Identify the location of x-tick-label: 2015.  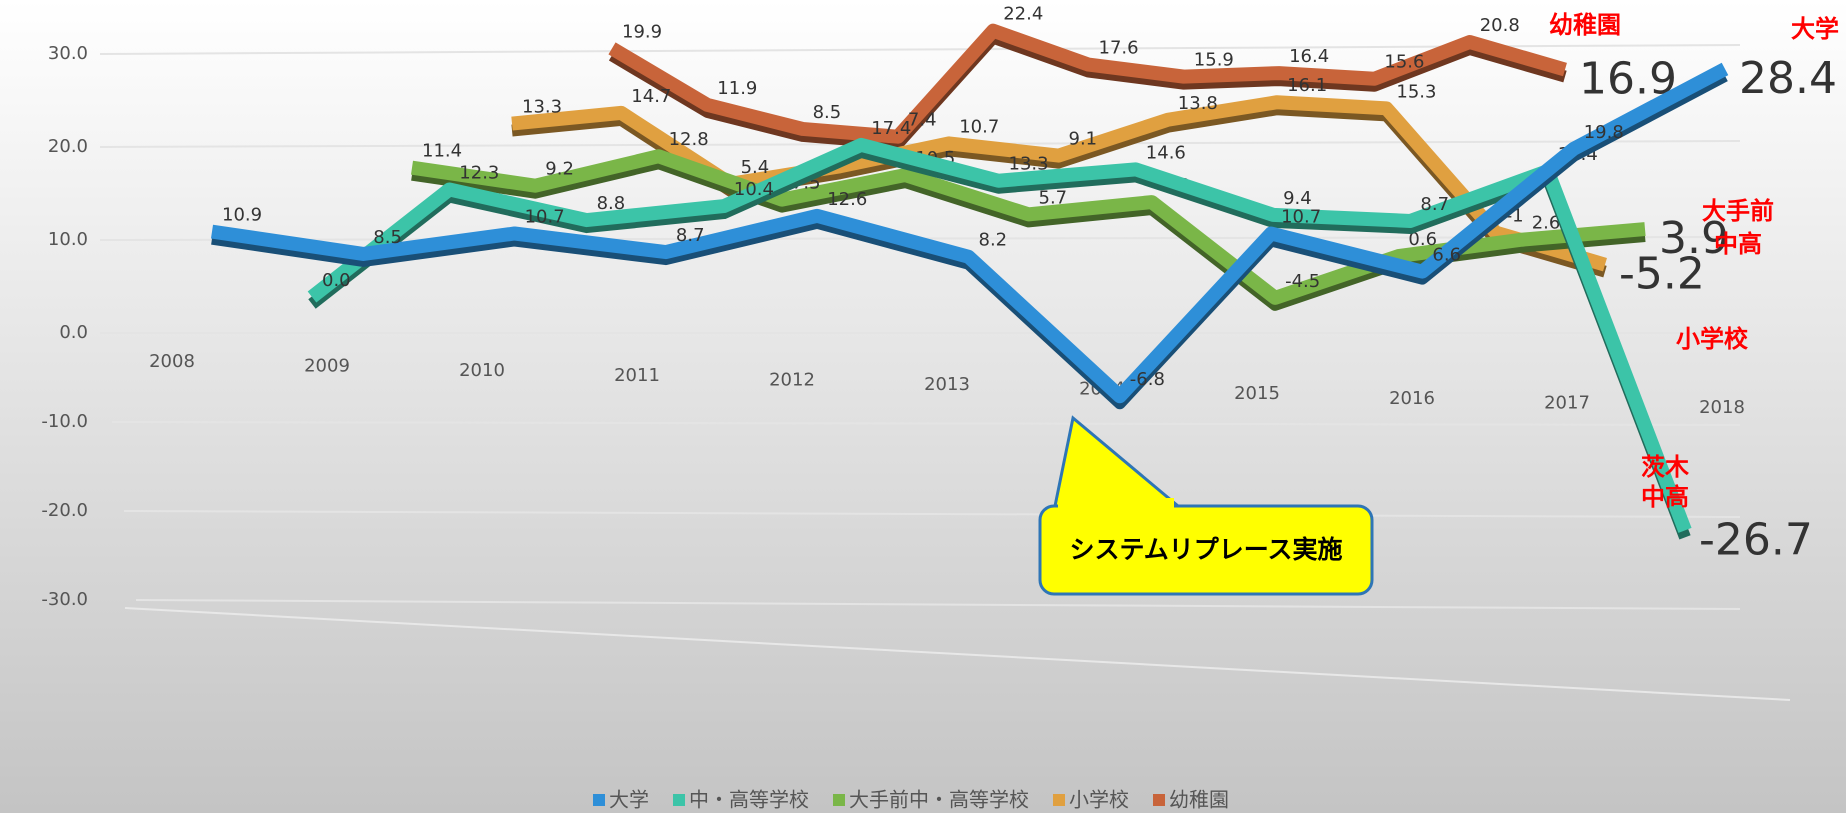
(1257, 393).